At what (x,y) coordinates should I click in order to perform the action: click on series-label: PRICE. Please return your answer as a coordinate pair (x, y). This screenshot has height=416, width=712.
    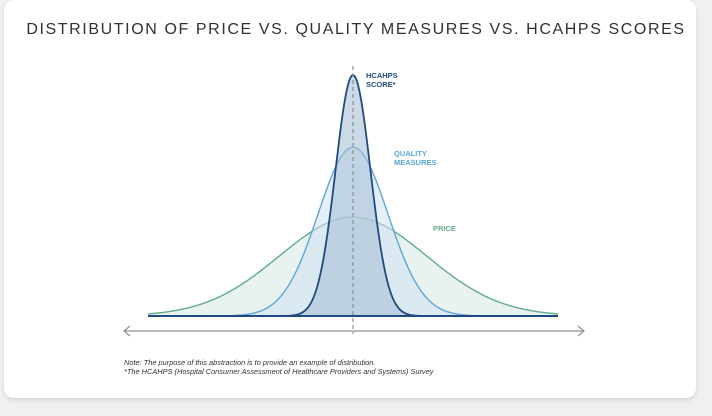
    Looking at the image, I should click on (444, 228).